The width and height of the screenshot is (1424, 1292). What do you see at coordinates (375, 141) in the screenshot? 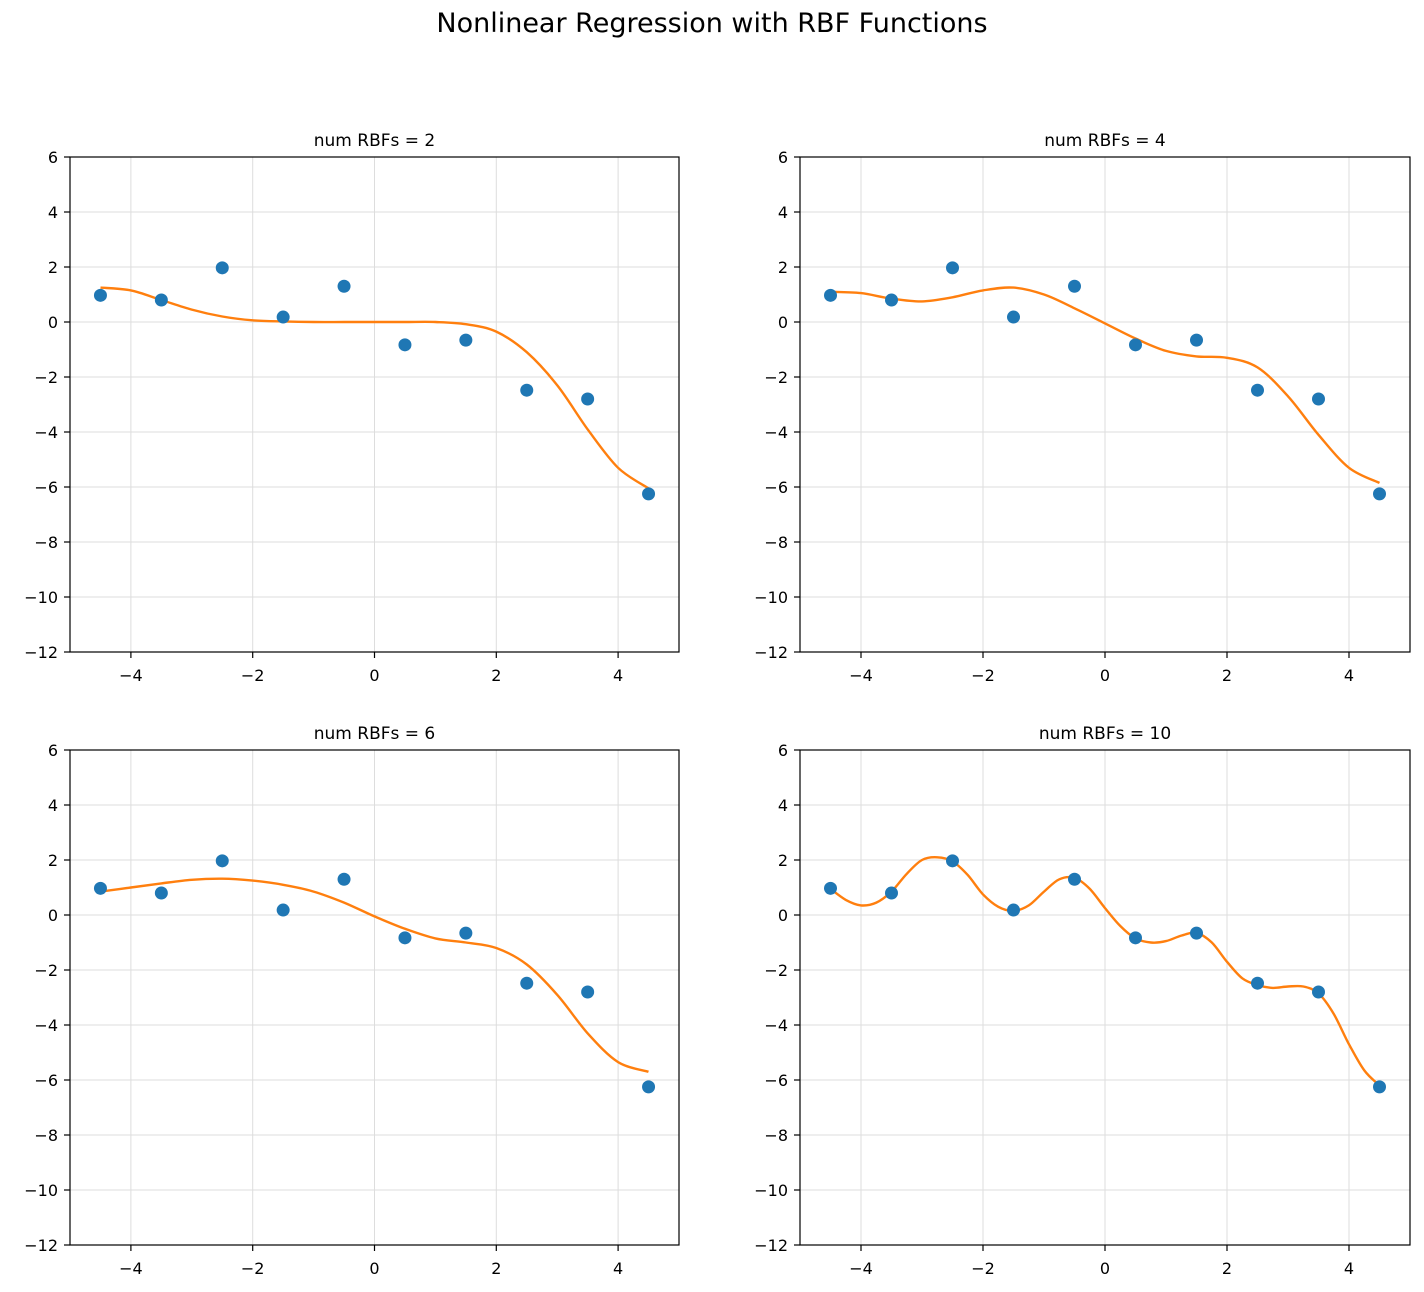
I see `subplot-title: num RBFs = 2` at bounding box center [375, 141].